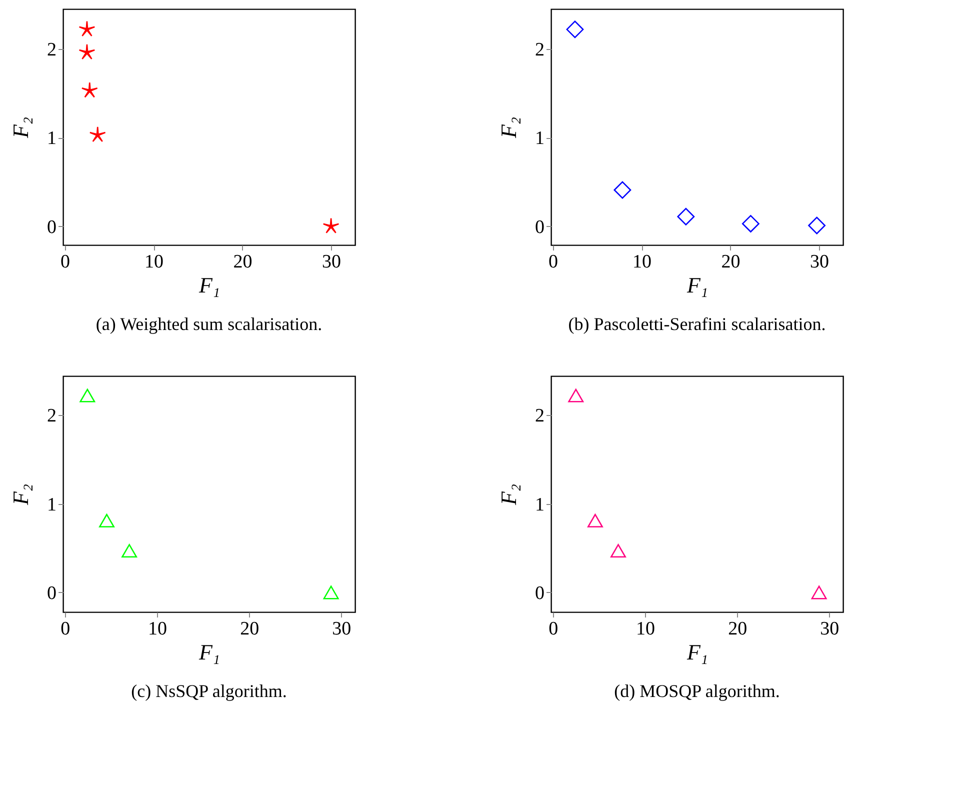 This screenshot has width=971, height=805. Describe the element at coordinates (697, 691) in the screenshot. I see `text: (d) MOSQP algorithm.` at that location.